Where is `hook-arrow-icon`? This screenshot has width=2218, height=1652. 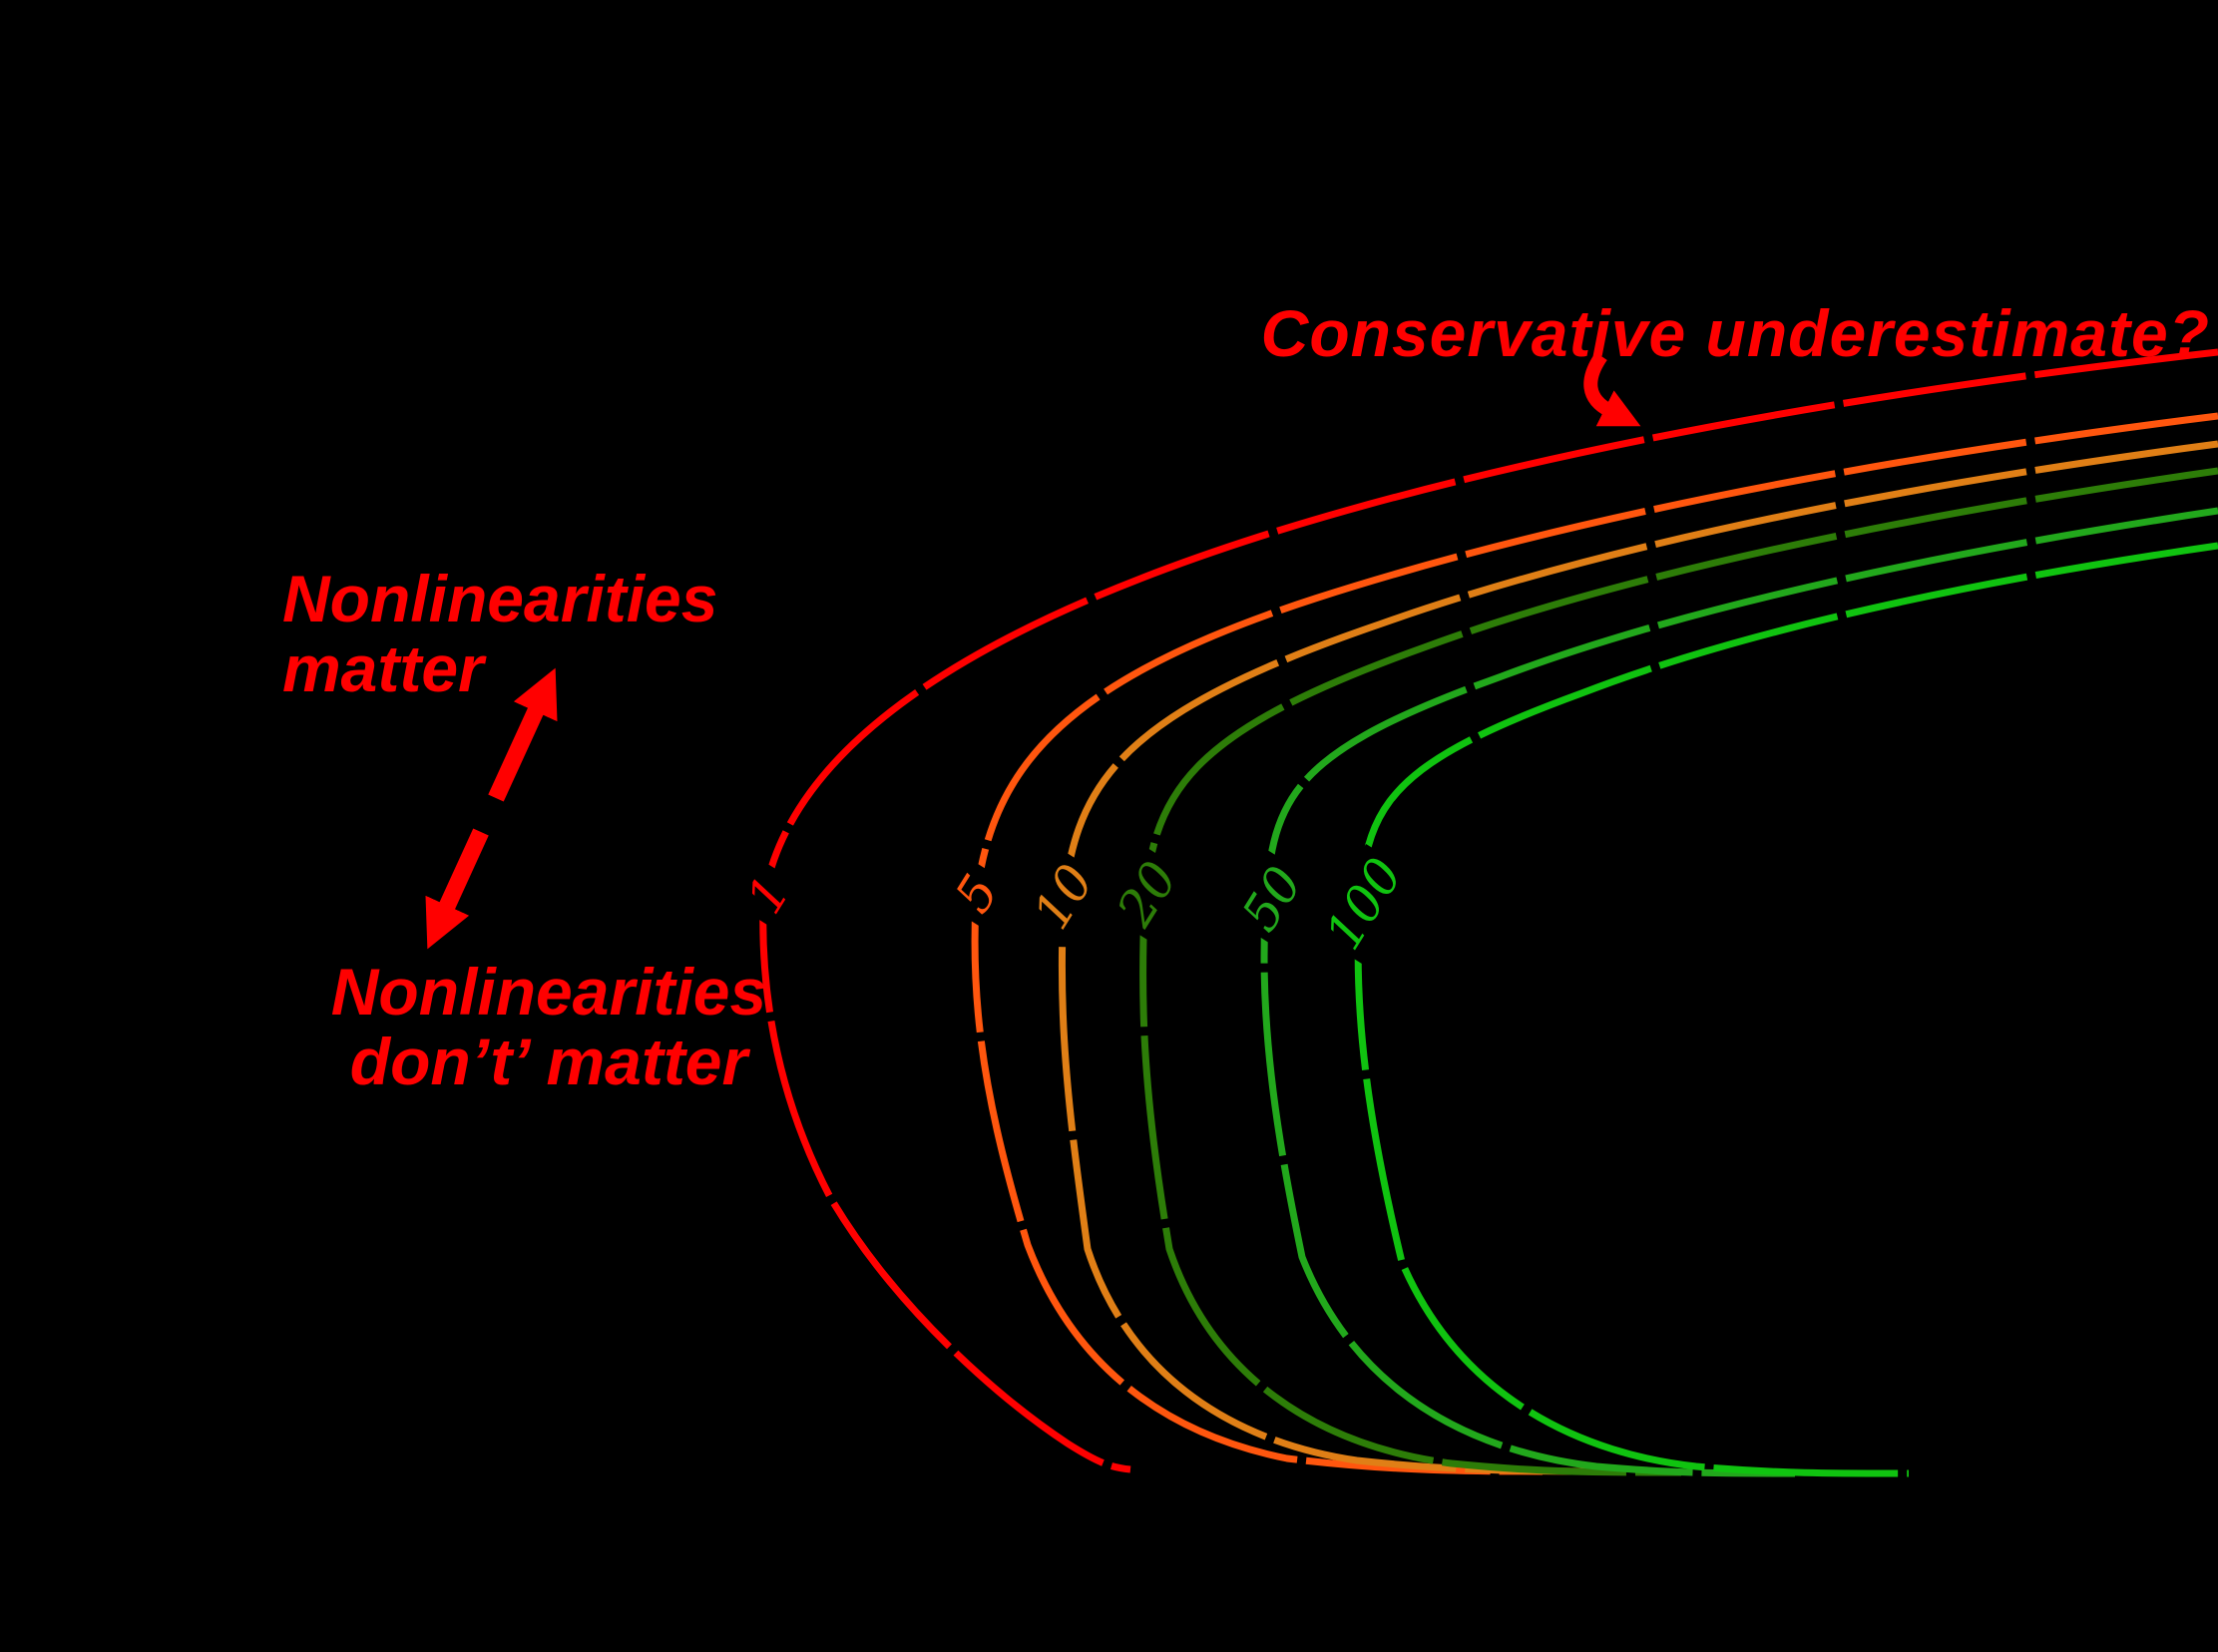
hook-arrow-icon is located at coordinates (1612, 389).